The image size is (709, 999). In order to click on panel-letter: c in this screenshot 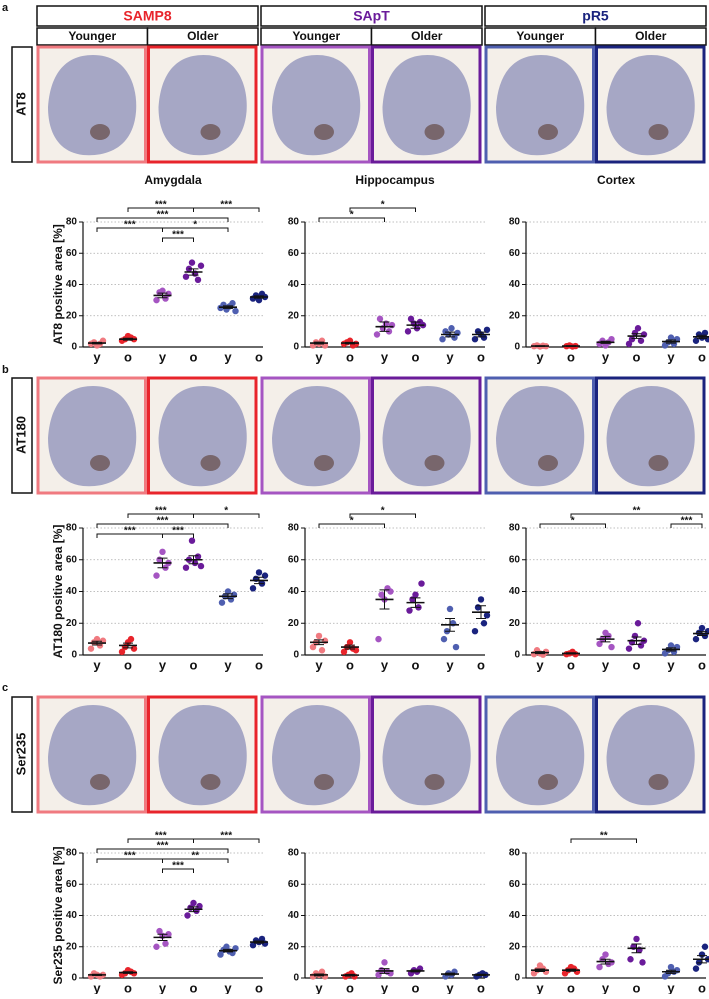, I will do `click(5, 688)`.